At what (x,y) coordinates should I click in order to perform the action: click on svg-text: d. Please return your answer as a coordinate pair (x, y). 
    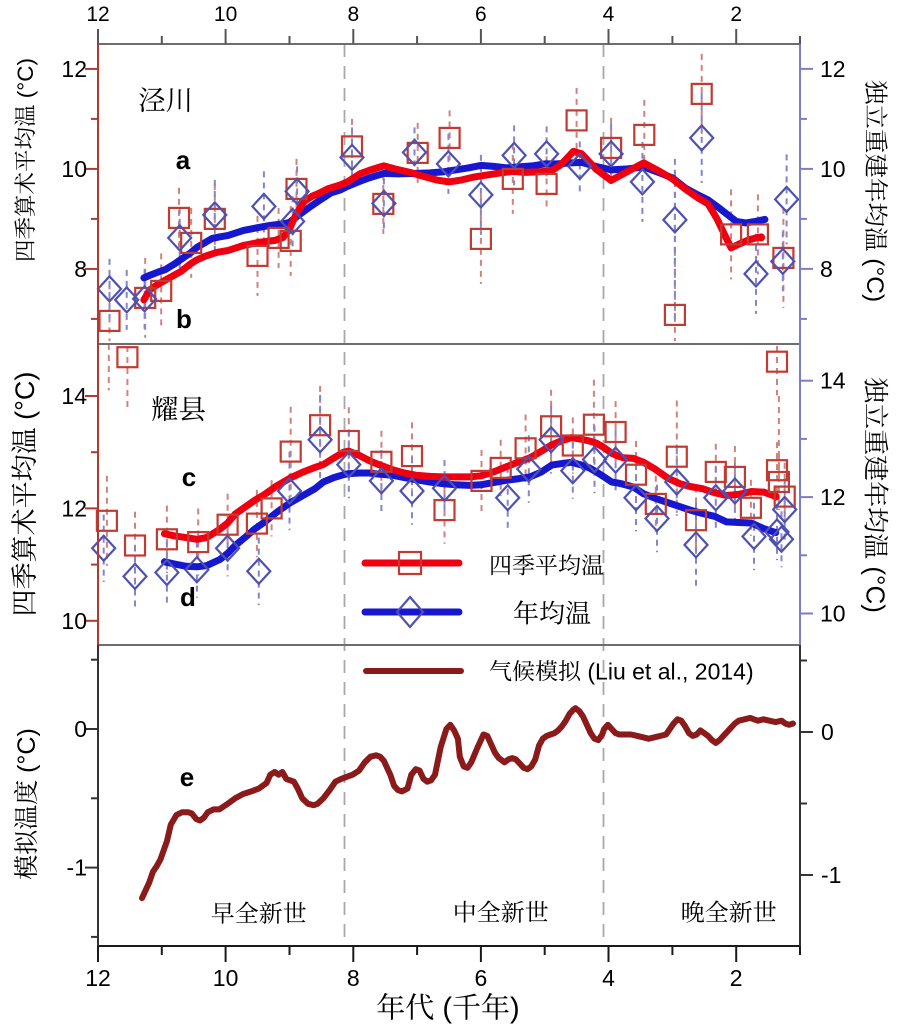
    Looking at the image, I should click on (188, 597).